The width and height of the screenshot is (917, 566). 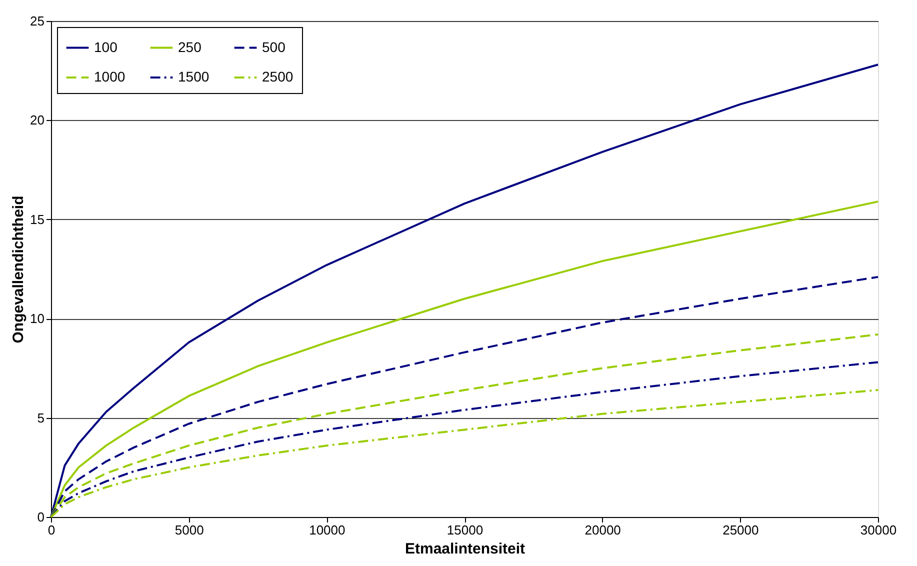 What do you see at coordinates (465, 530) in the screenshot?
I see `x-tick-label: 15000` at bounding box center [465, 530].